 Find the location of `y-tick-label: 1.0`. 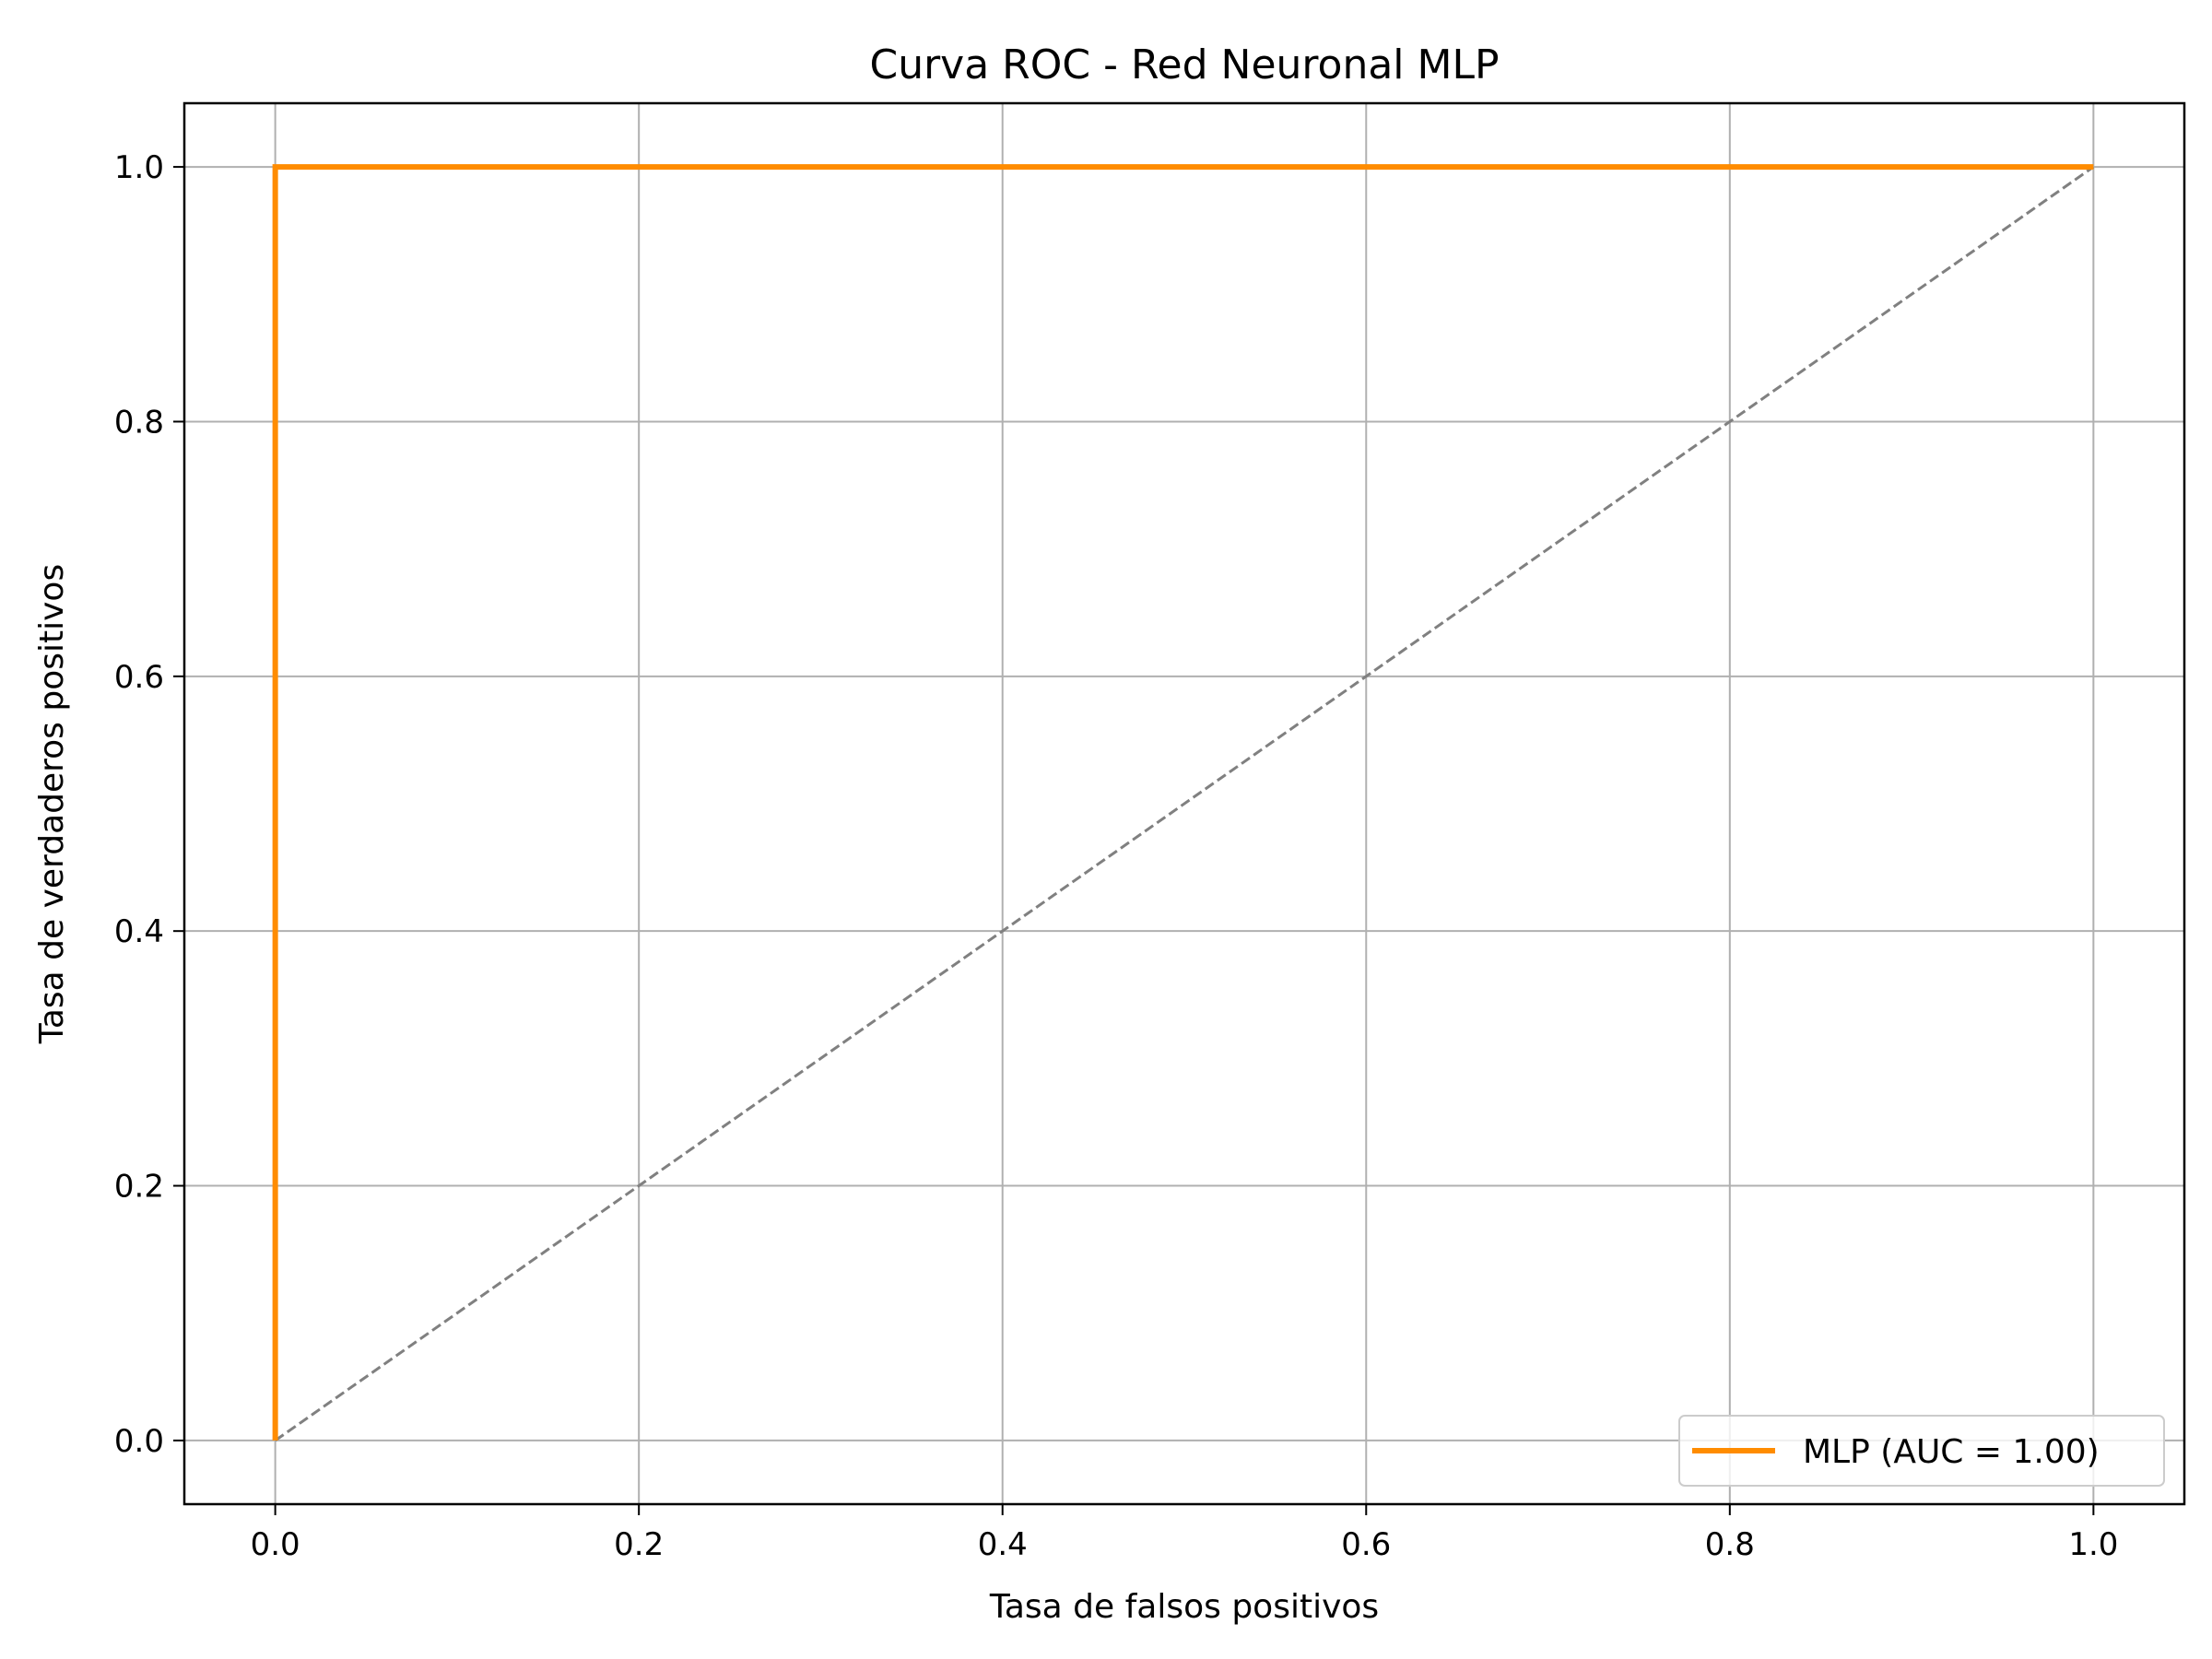

y-tick-label: 1.0 is located at coordinates (139, 167).